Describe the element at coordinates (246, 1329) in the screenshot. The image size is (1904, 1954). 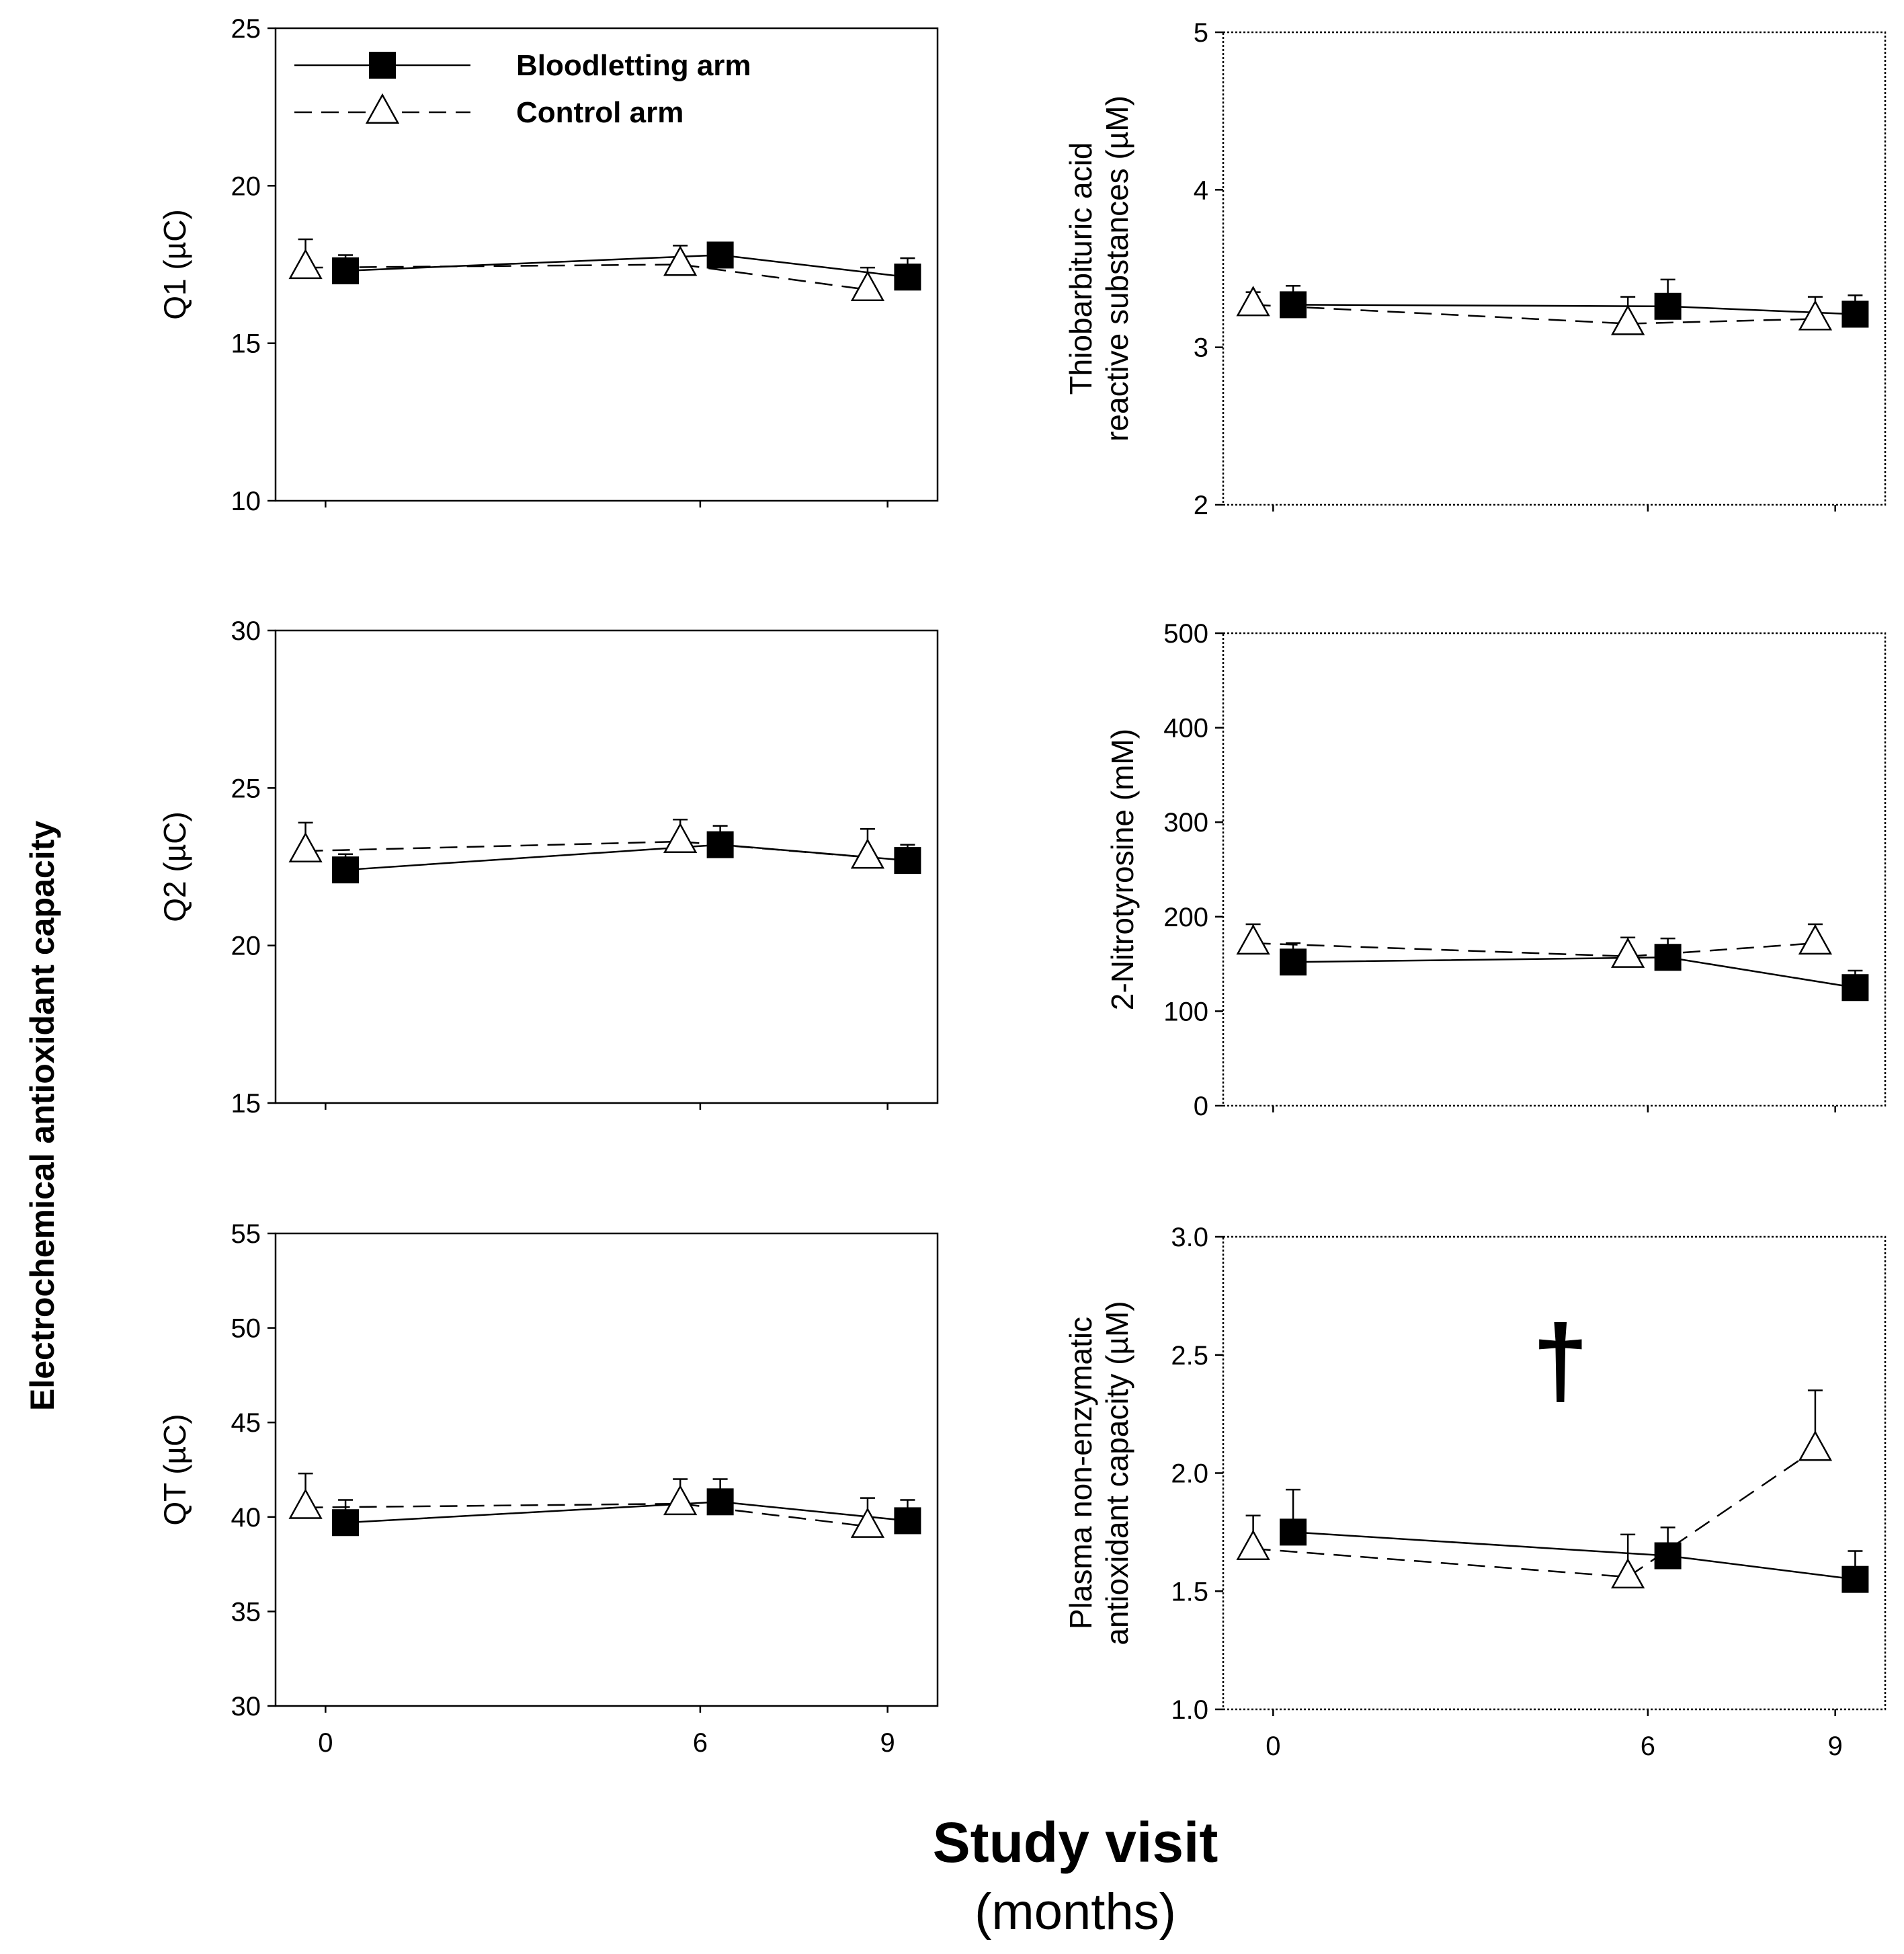
I see `y-tick-label: 50` at that location.